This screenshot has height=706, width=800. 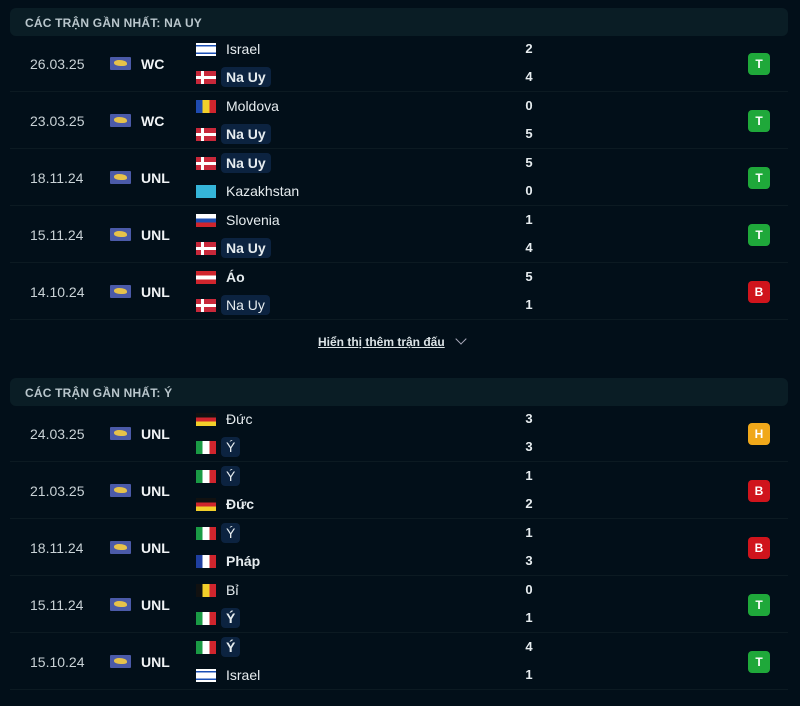 What do you see at coordinates (226, 419) in the screenshot?
I see `home-team: Đức` at bounding box center [226, 419].